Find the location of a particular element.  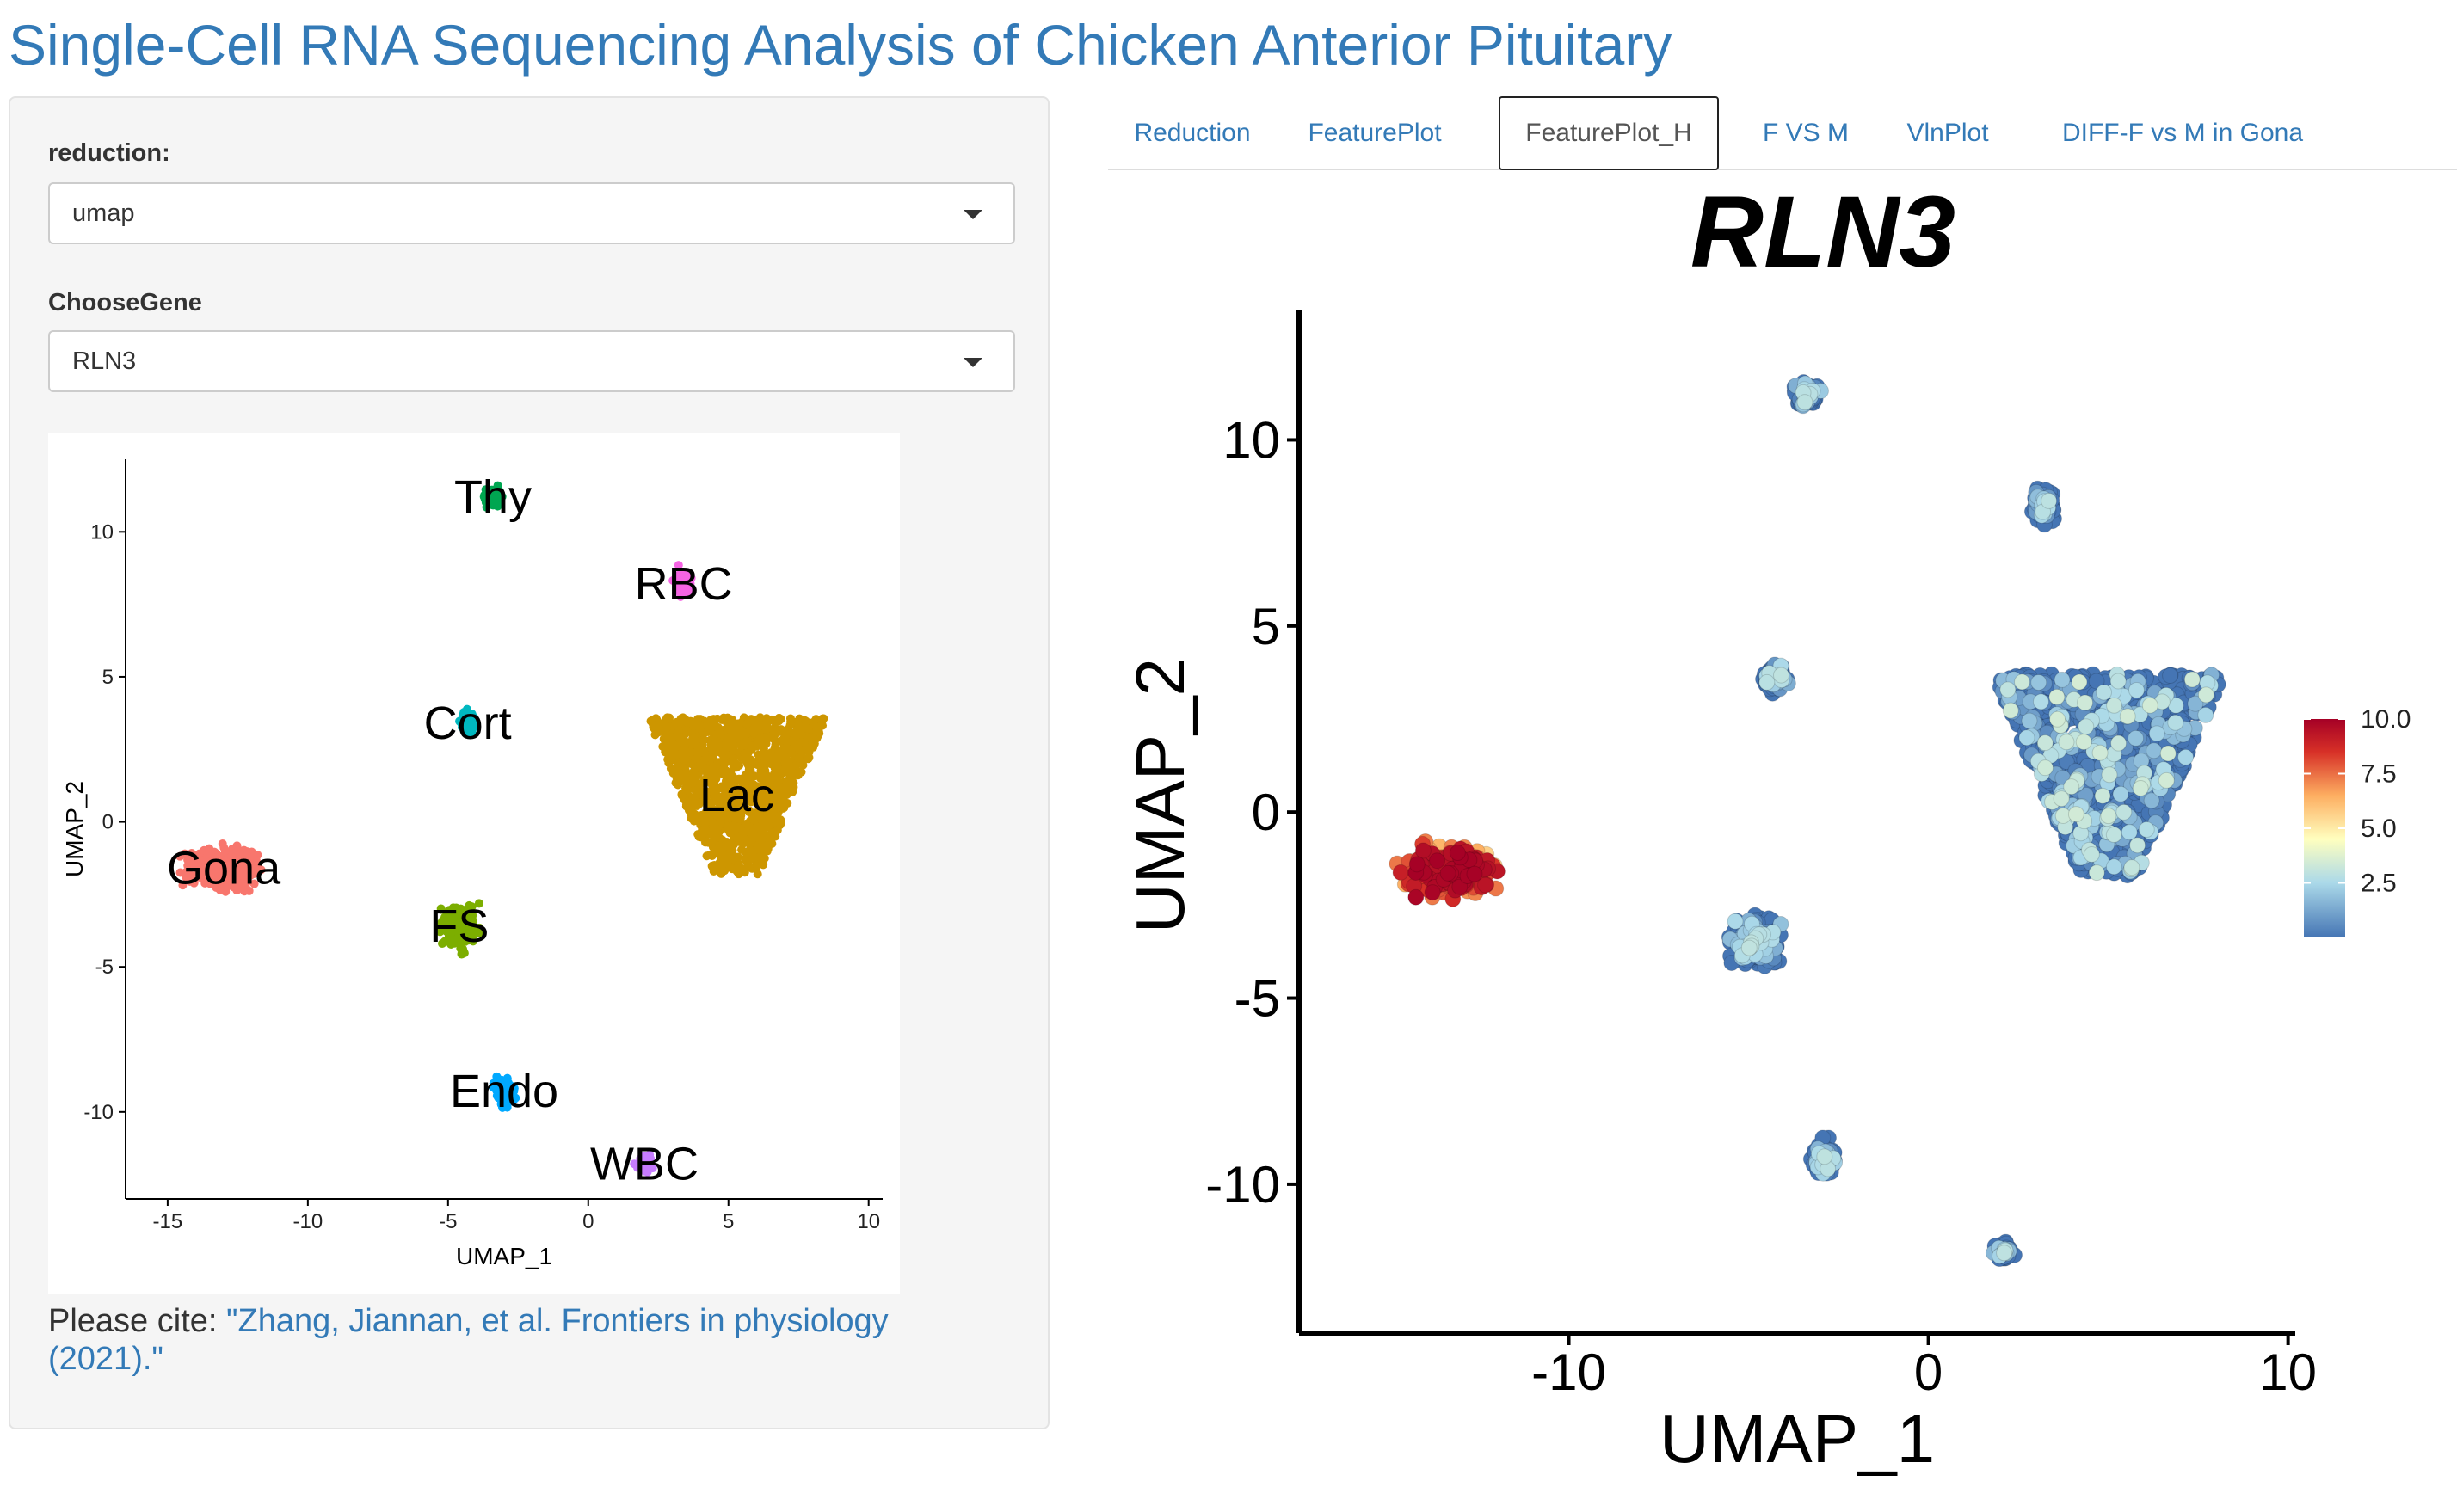

y-axis-label: UMAP_2 is located at coordinates (75, 829).